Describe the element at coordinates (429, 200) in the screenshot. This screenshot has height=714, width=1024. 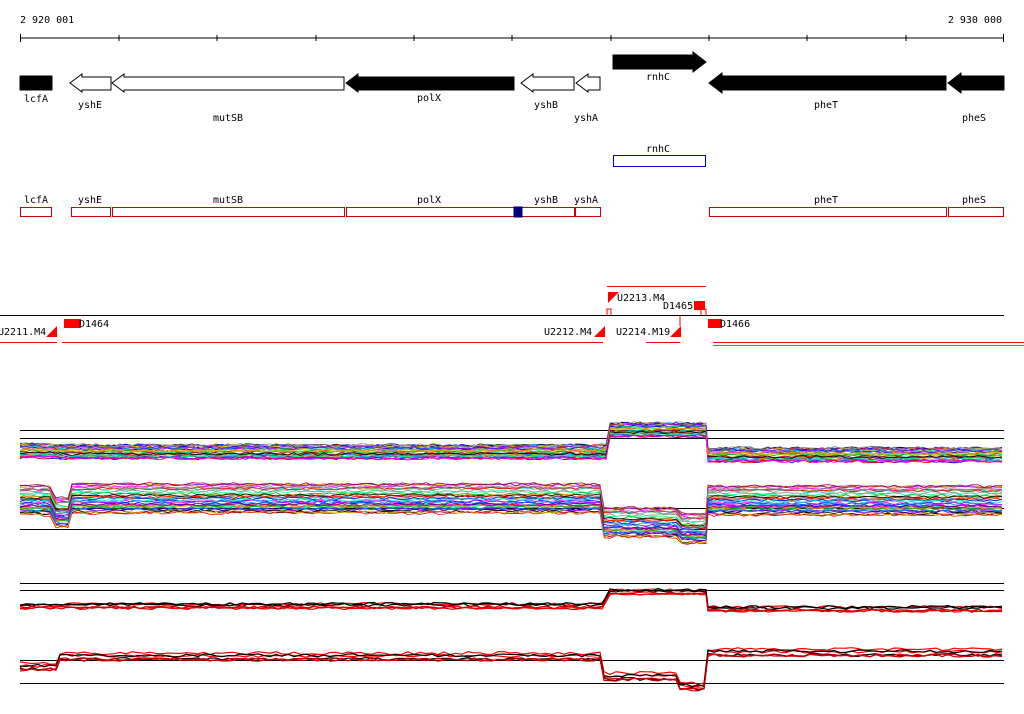
I see `track3-label-polX: polX` at that location.